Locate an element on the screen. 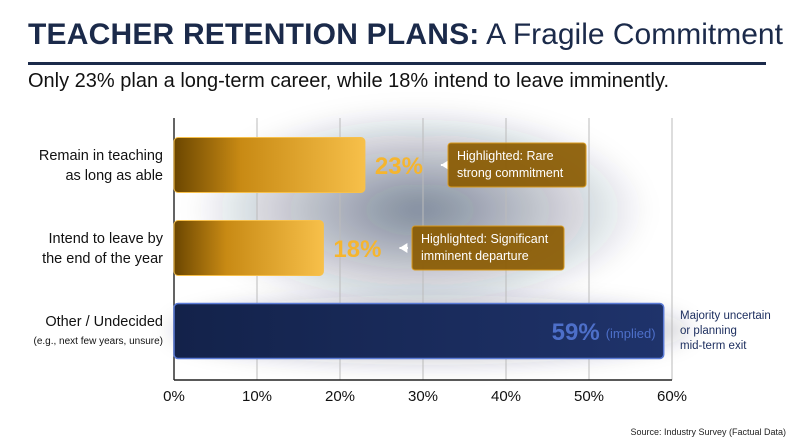 This screenshot has height=447, width=800. x-tick-label: 10% is located at coordinates (257, 396).